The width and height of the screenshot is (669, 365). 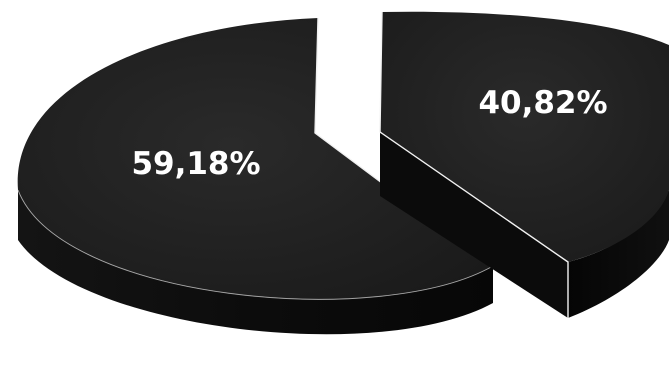 What do you see at coordinates (618, 254) in the screenshot?
I see `pie-slice-small-side-right` at bounding box center [618, 254].